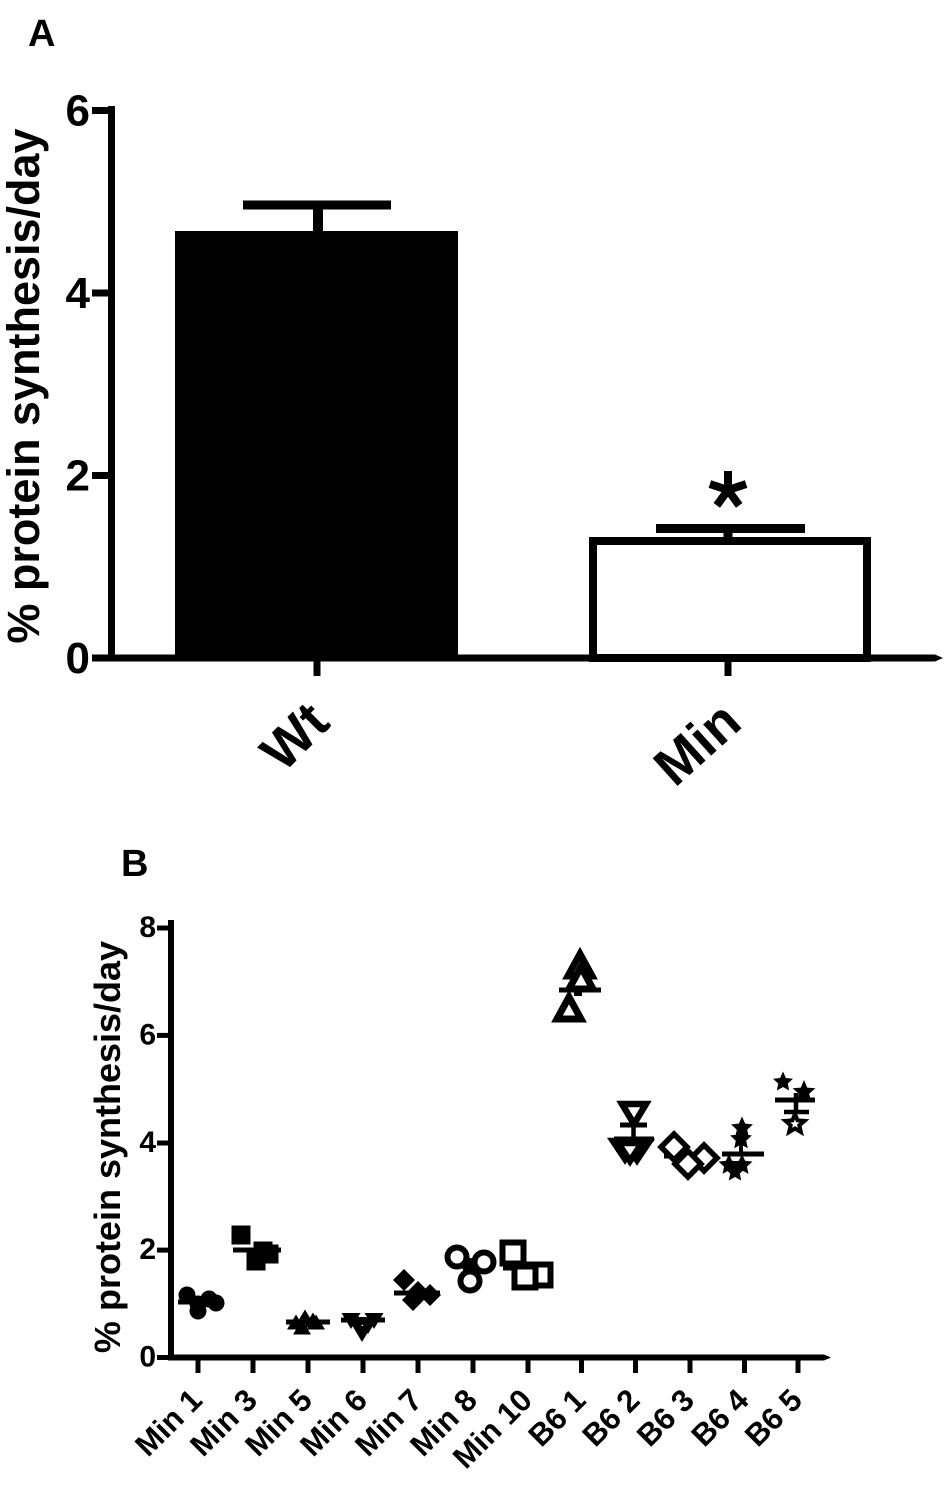 This screenshot has width=945, height=1486. What do you see at coordinates (134, 864) in the screenshot?
I see `svg-text: B` at bounding box center [134, 864].